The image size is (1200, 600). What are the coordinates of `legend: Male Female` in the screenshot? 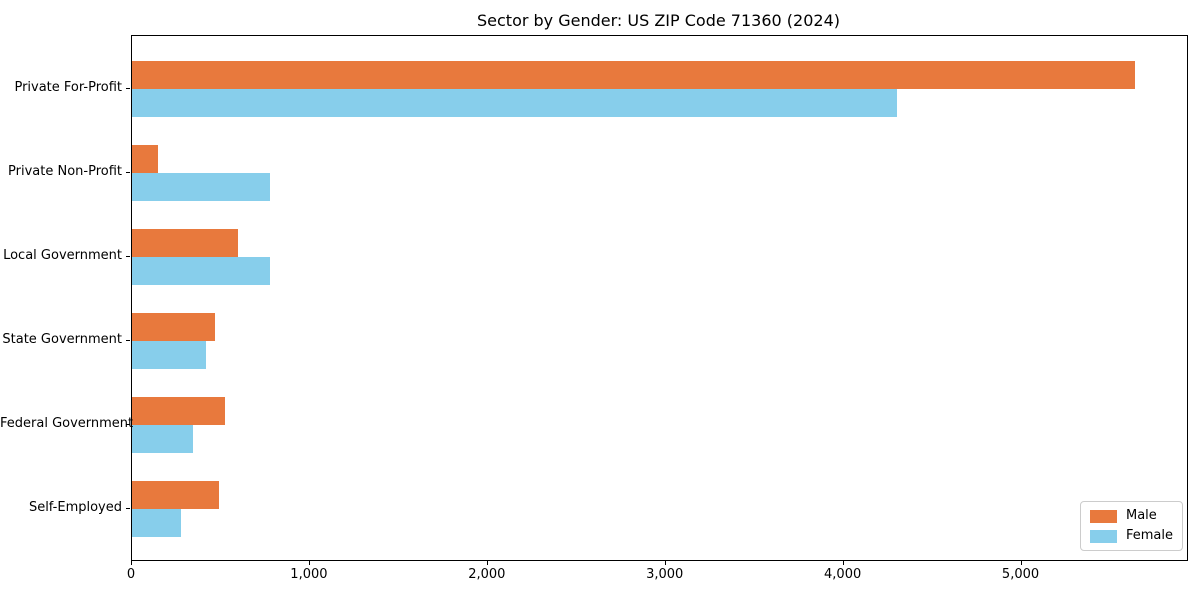 It's located at (1131, 526).